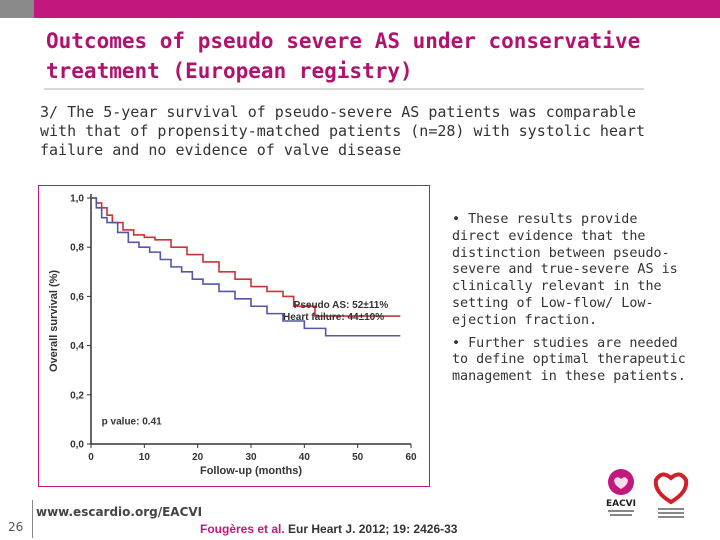 Image resolution: width=720 pixels, height=540 pixels. I want to click on eacvi-logo-text: EACVI, so click(621, 504).